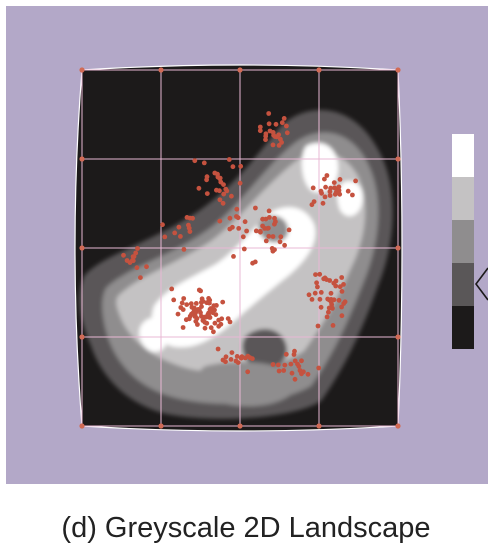  I want to click on figure-caption: (d) Greyscale 2D Landscape, so click(246, 528).